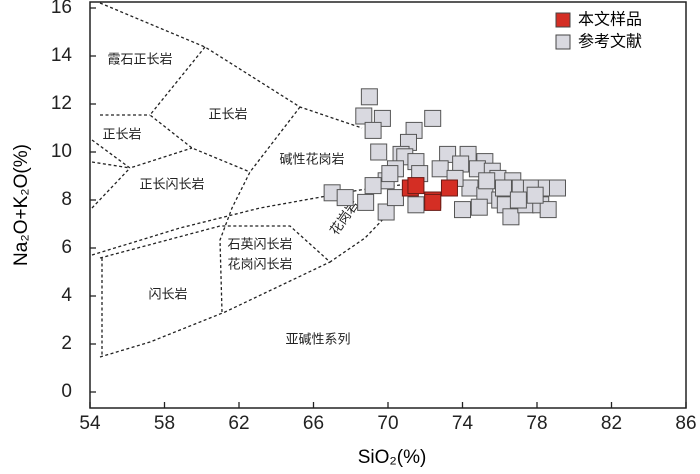  I want to click on x-tick-label: 66, so click(313, 423).